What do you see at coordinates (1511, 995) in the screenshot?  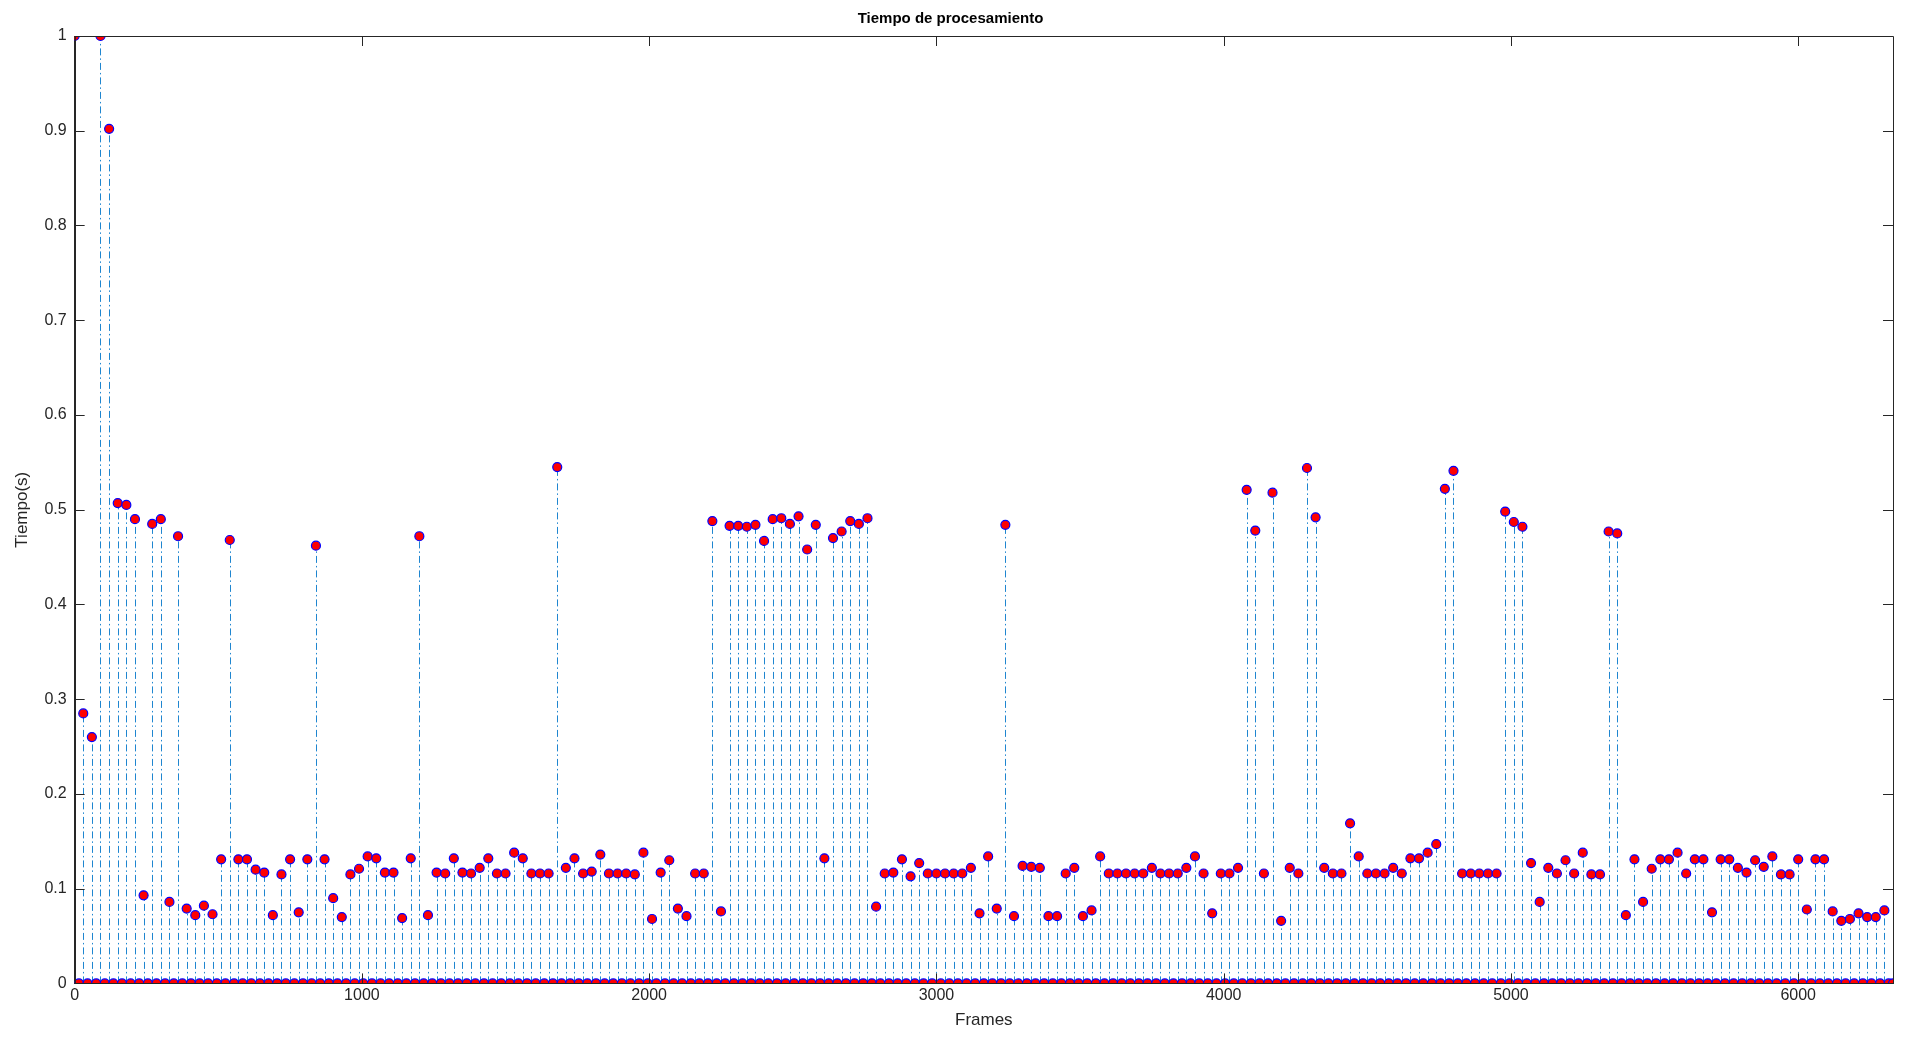 I see `x-tick-label: 5000` at bounding box center [1511, 995].